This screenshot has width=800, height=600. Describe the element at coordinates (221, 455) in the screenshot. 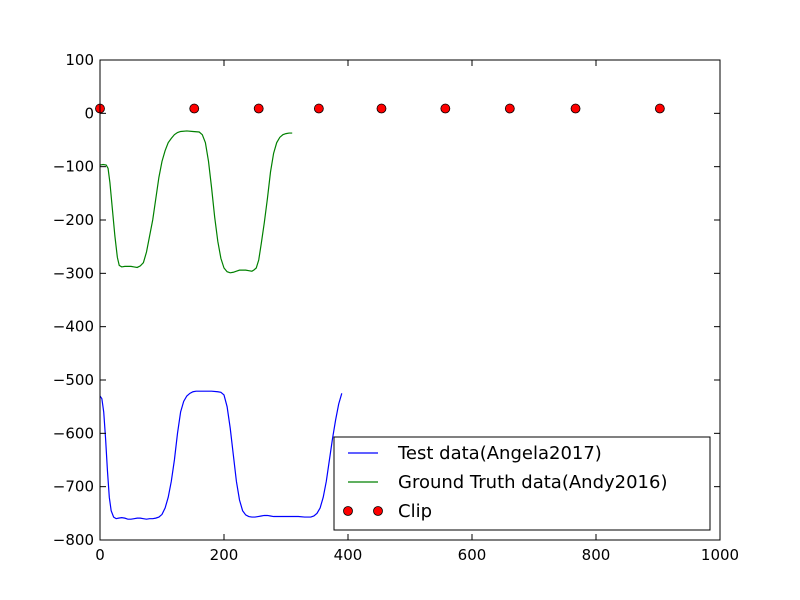

I see `series-line-test-data` at that location.